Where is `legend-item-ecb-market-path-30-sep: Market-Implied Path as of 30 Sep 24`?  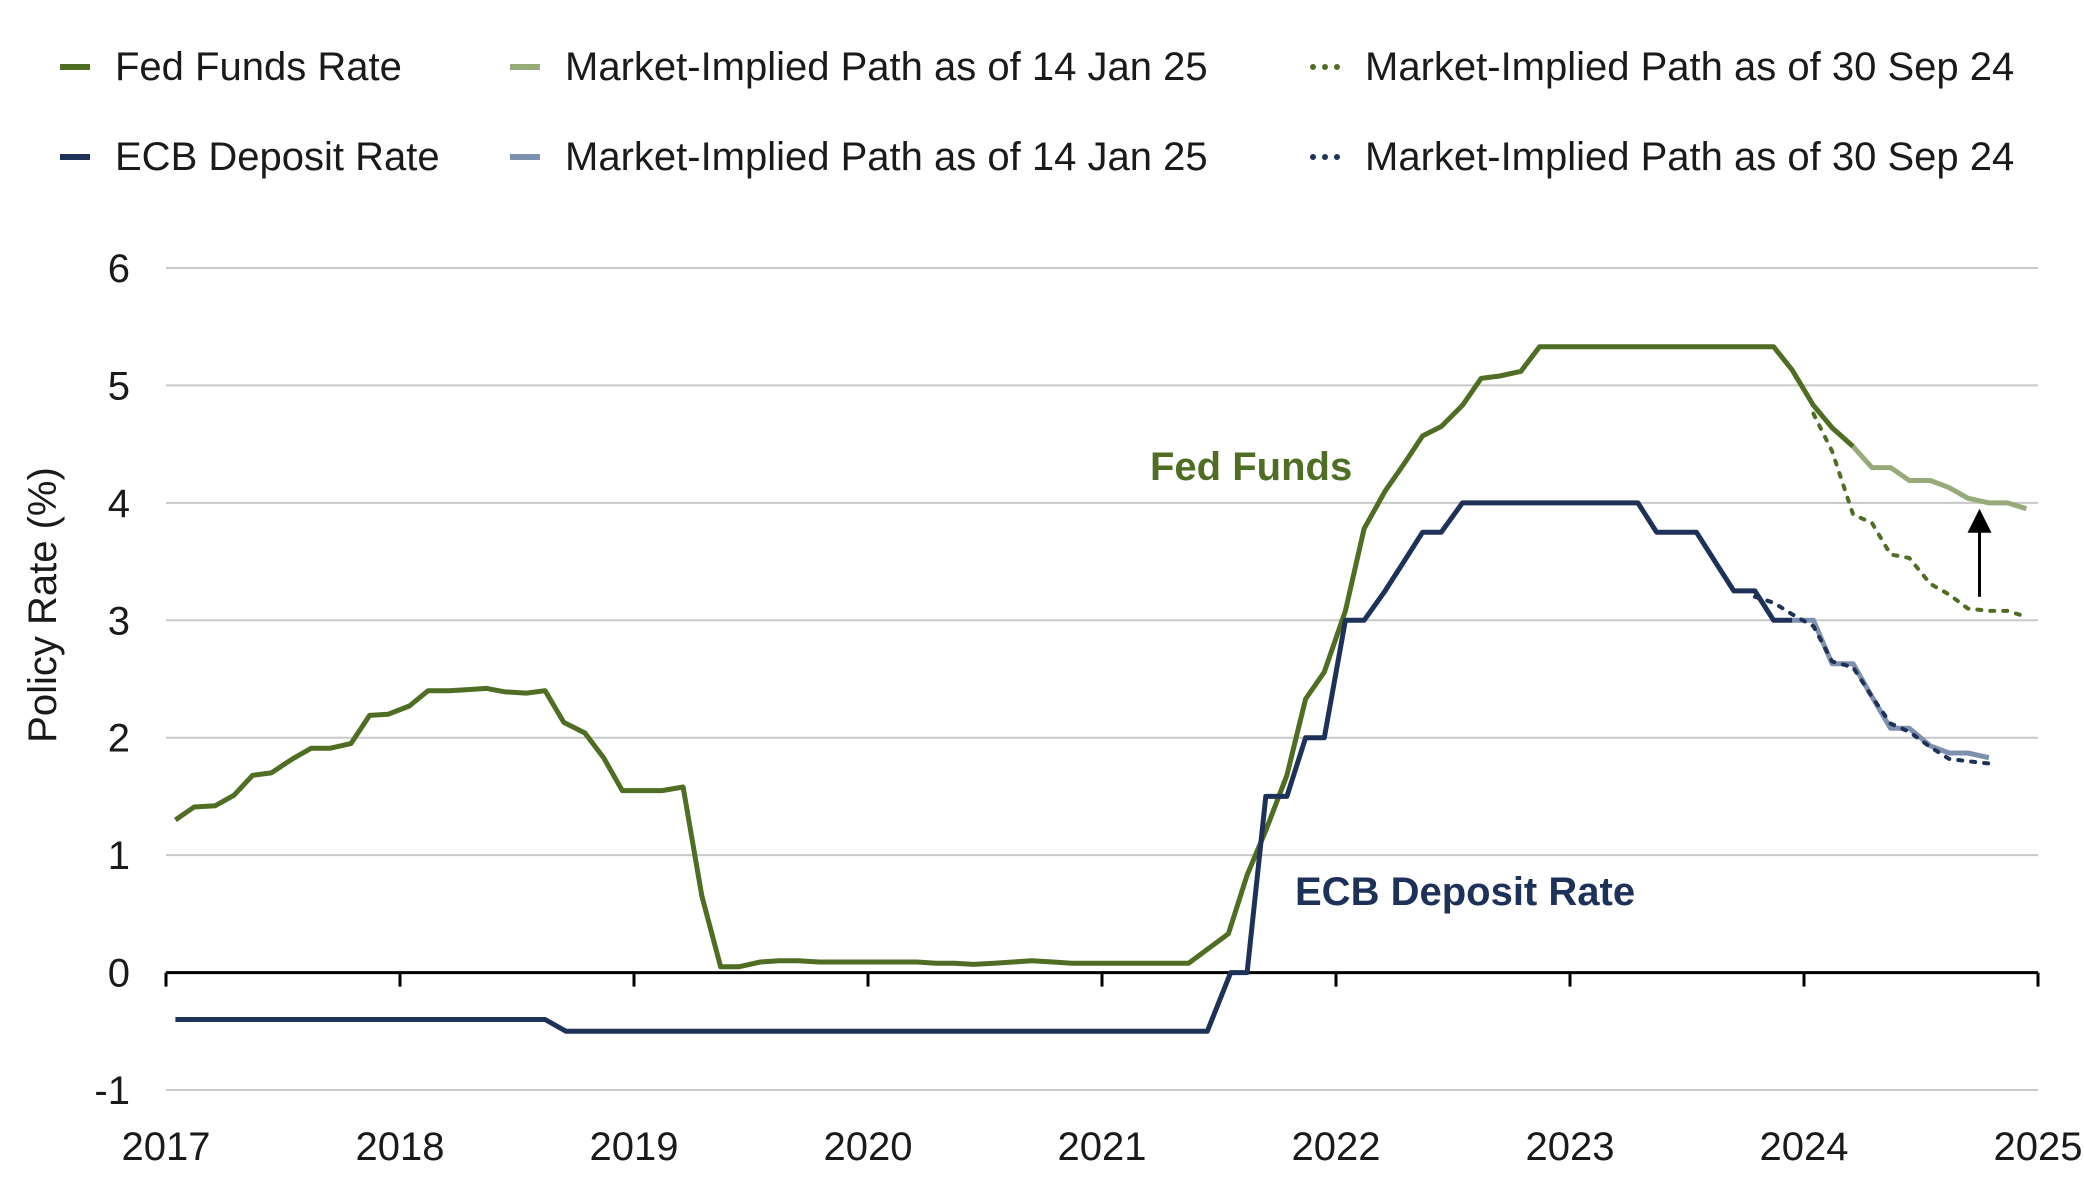
legend-item-ecb-market-path-30-sep: Market-Implied Path as of 30 Sep 24 is located at coordinates (1662, 157).